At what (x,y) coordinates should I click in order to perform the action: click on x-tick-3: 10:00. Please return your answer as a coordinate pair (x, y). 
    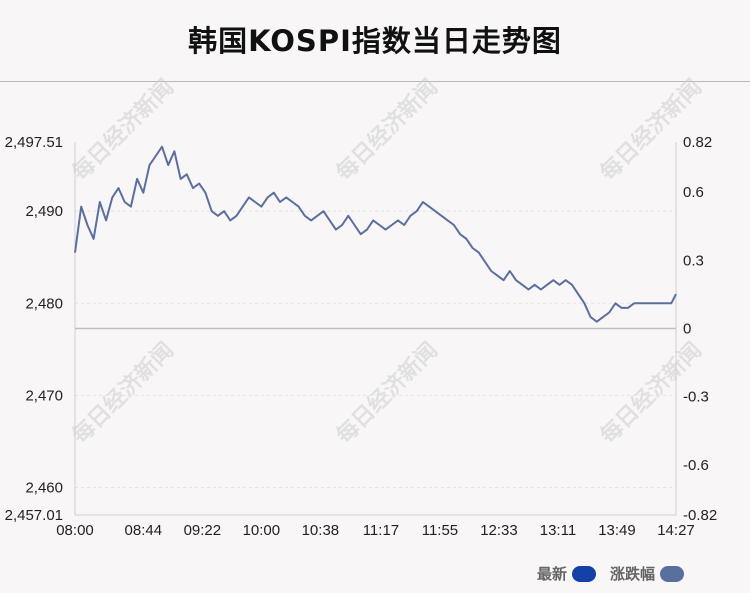
    Looking at the image, I should click on (262, 530).